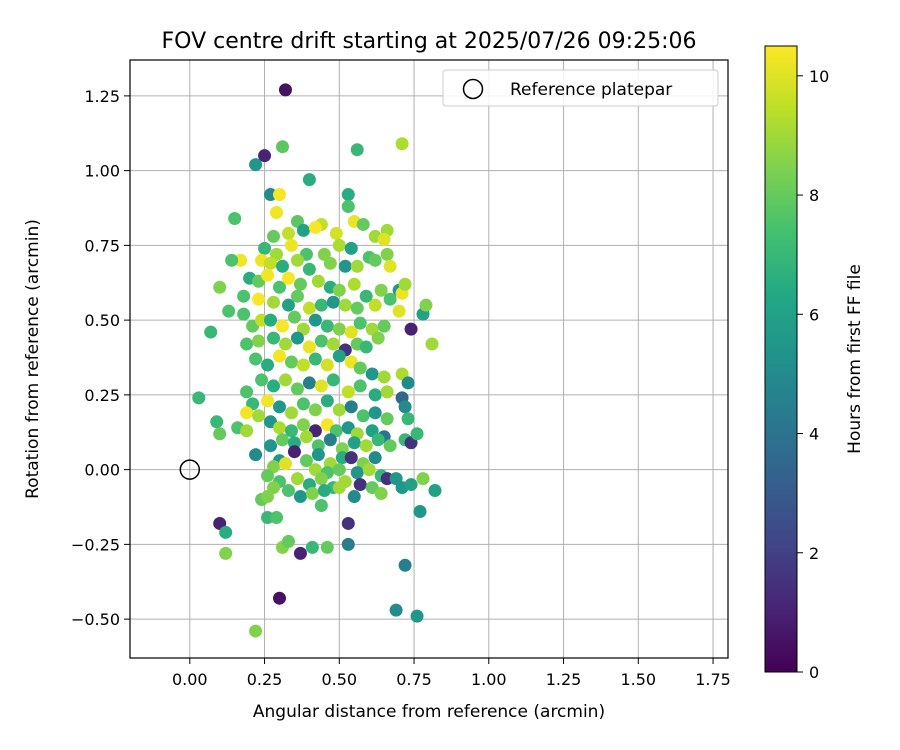 The width and height of the screenshot is (900, 750). Describe the element at coordinates (102, 96) in the screenshot. I see `y-tick-label: 1.25` at that location.